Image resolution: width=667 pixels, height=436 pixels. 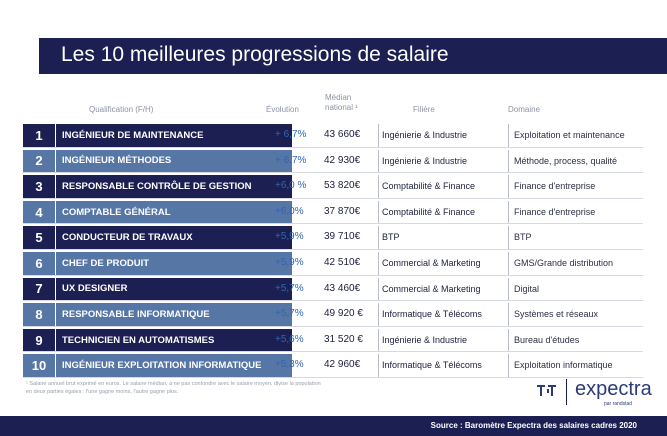 I want to click on qualification-cell: UX DESIGNER, so click(x=174, y=289).